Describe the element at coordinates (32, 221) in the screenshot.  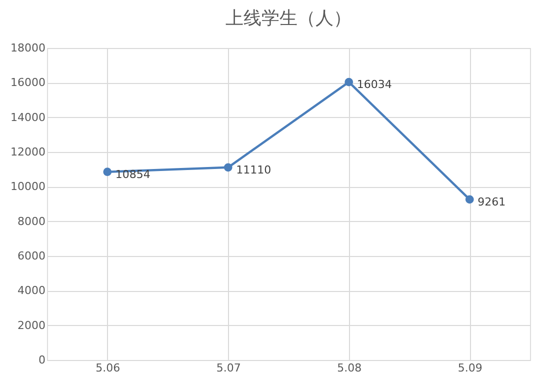
I see `y-tick-label: 8000` at that location.